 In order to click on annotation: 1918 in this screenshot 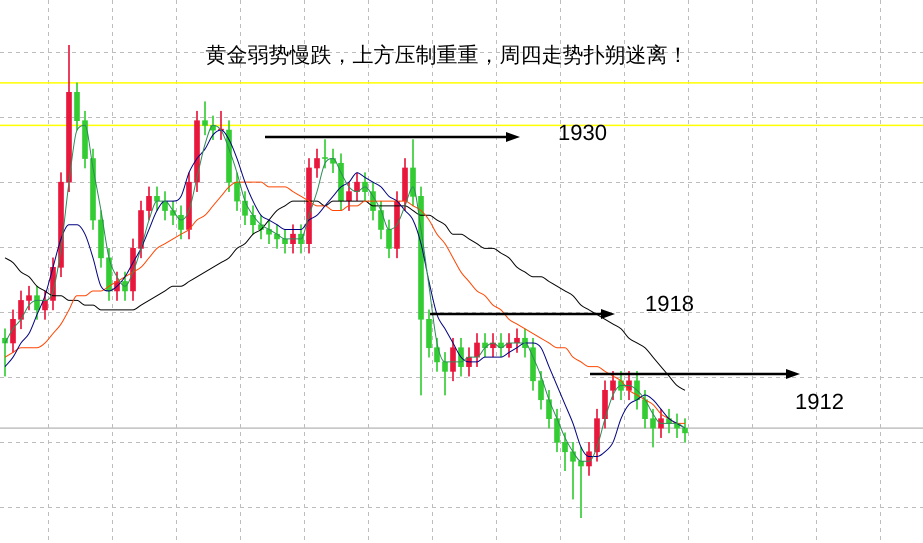, I will do `click(669, 303)`.